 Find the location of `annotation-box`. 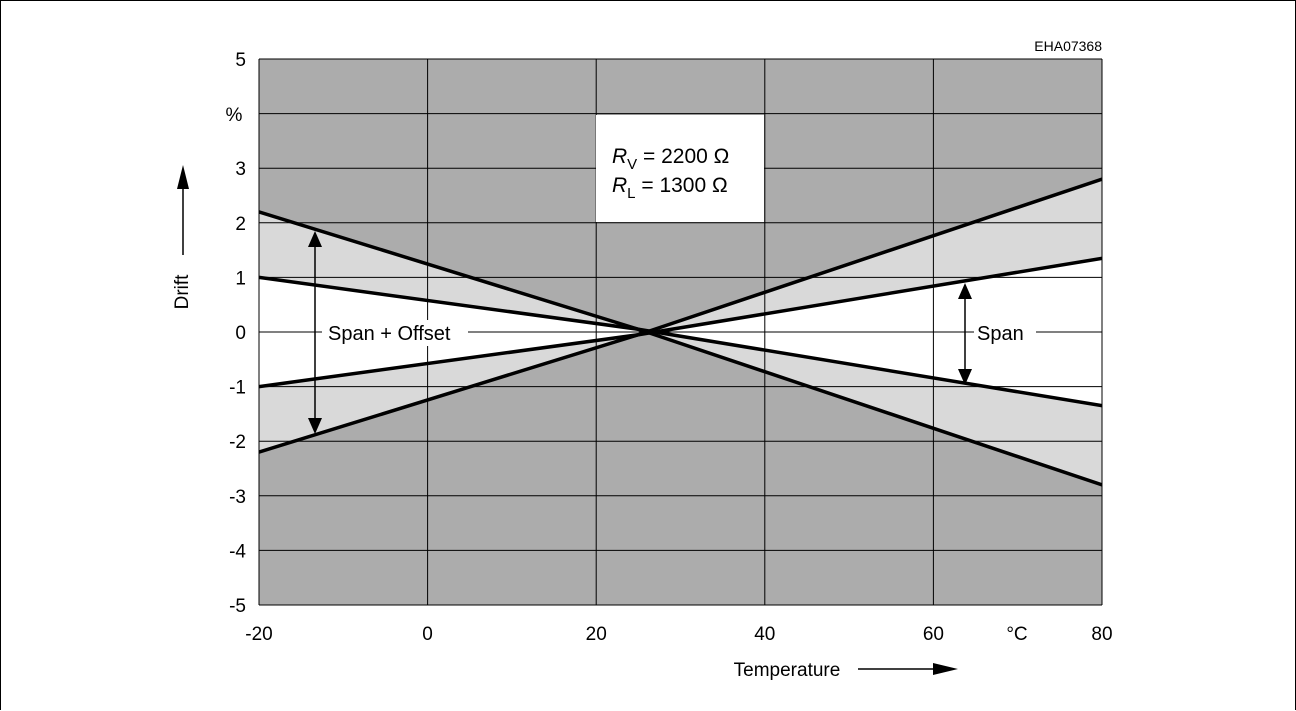

annotation-box is located at coordinates (680, 168).